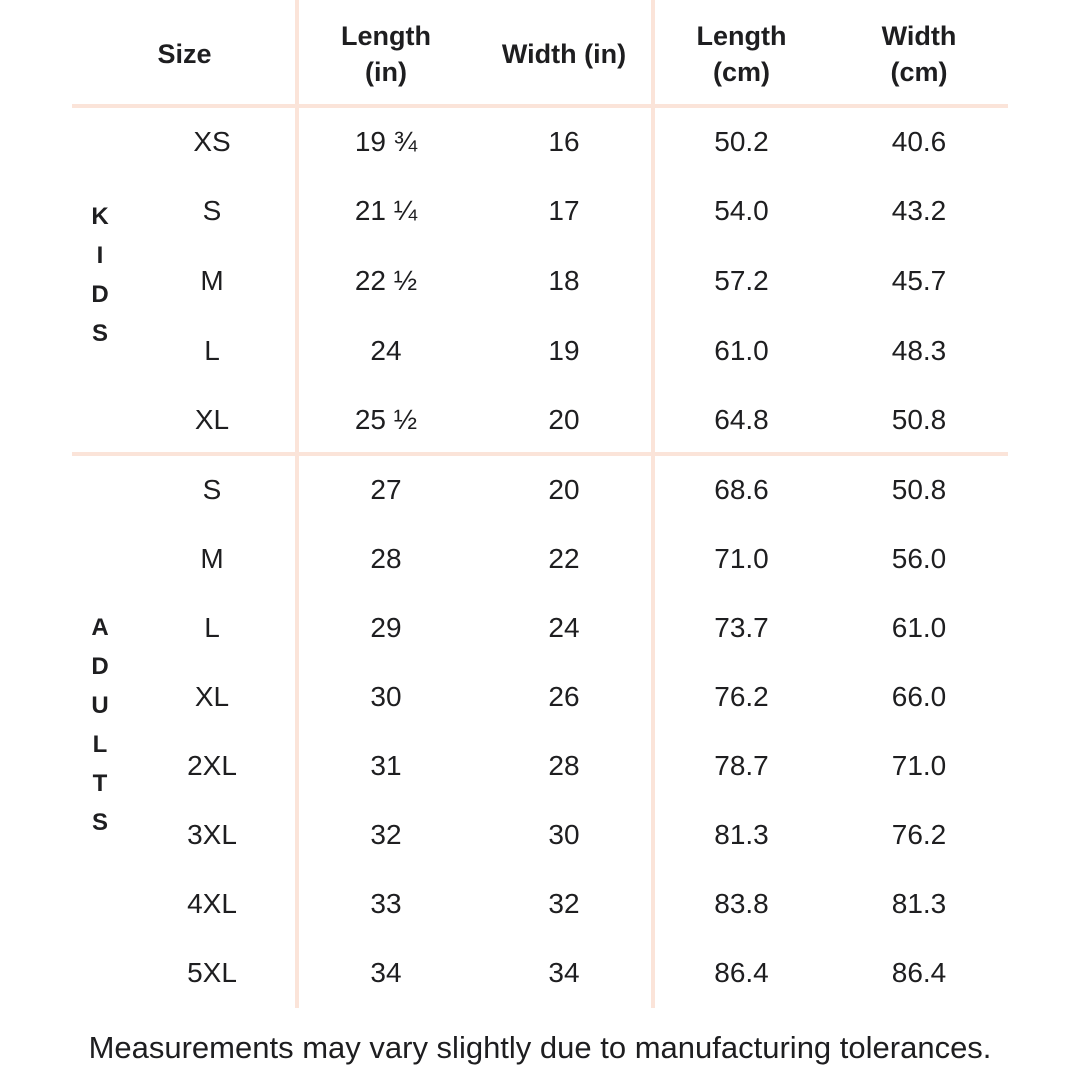  I want to click on cell-length-in: 33, so click(386, 904).